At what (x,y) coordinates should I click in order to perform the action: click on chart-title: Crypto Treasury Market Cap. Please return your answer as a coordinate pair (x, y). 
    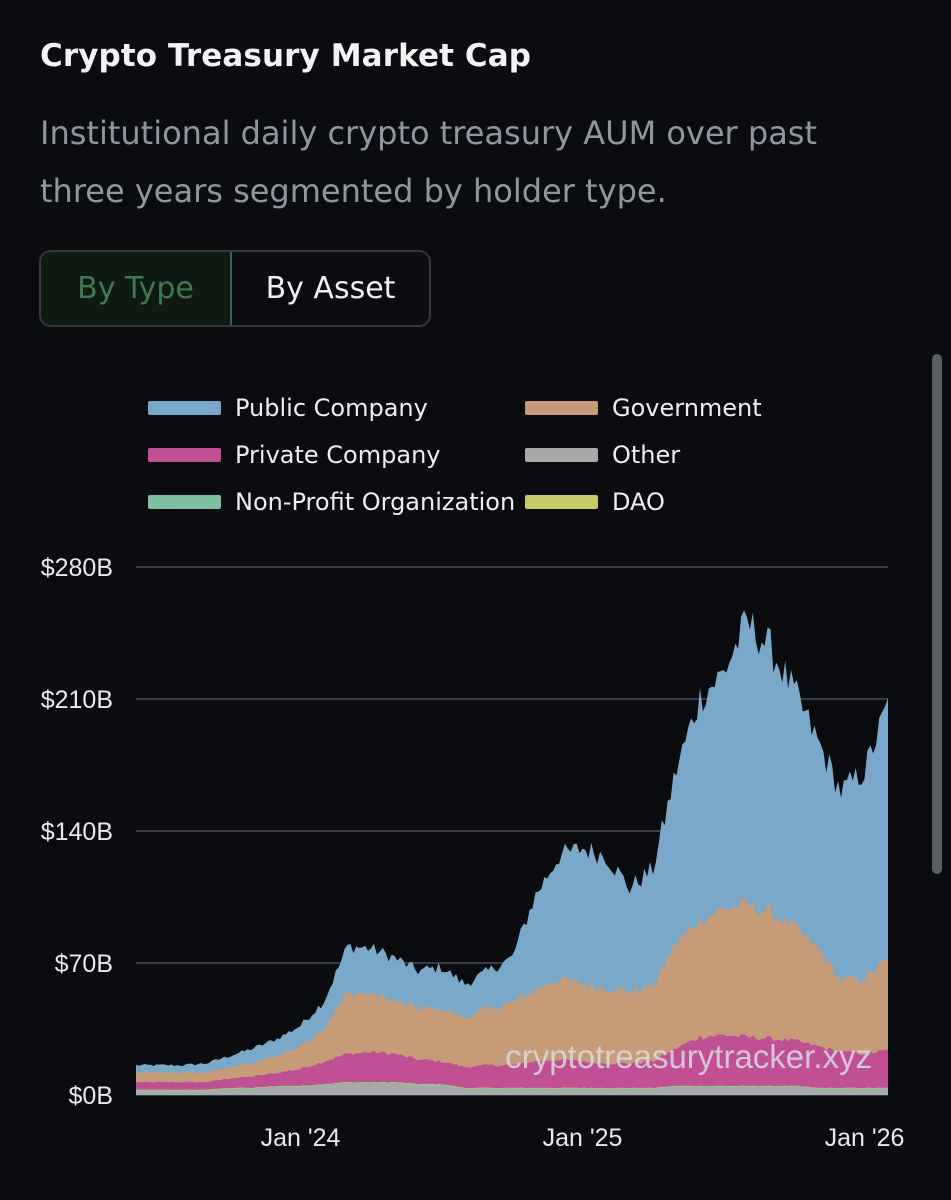
    Looking at the image, I should click on (286, 56).